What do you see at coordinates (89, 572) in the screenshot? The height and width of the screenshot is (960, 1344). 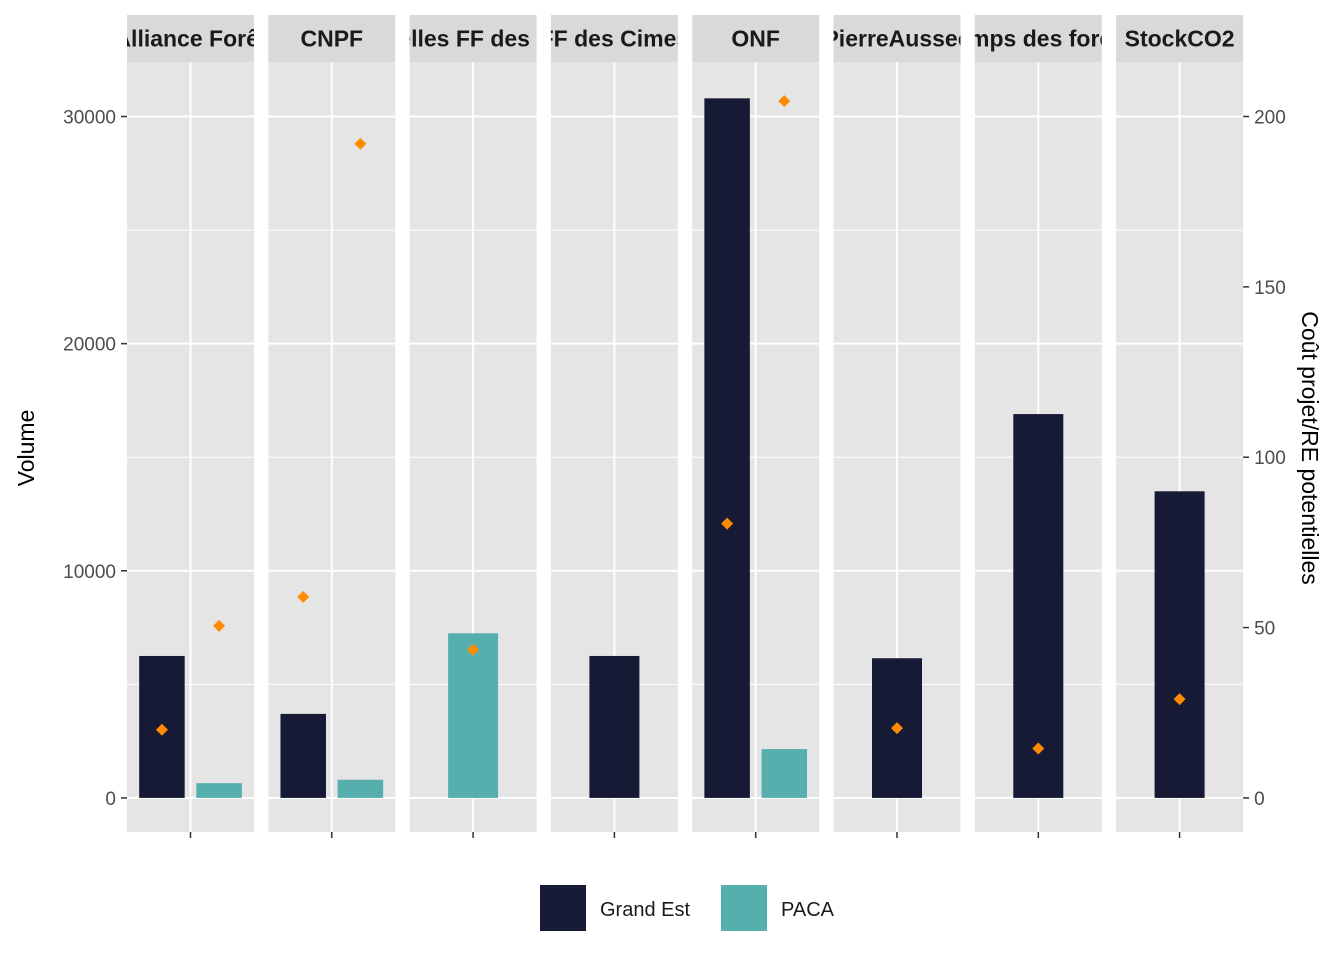 I see `y-tick-label: 10000` at bounding box center [89, 572].